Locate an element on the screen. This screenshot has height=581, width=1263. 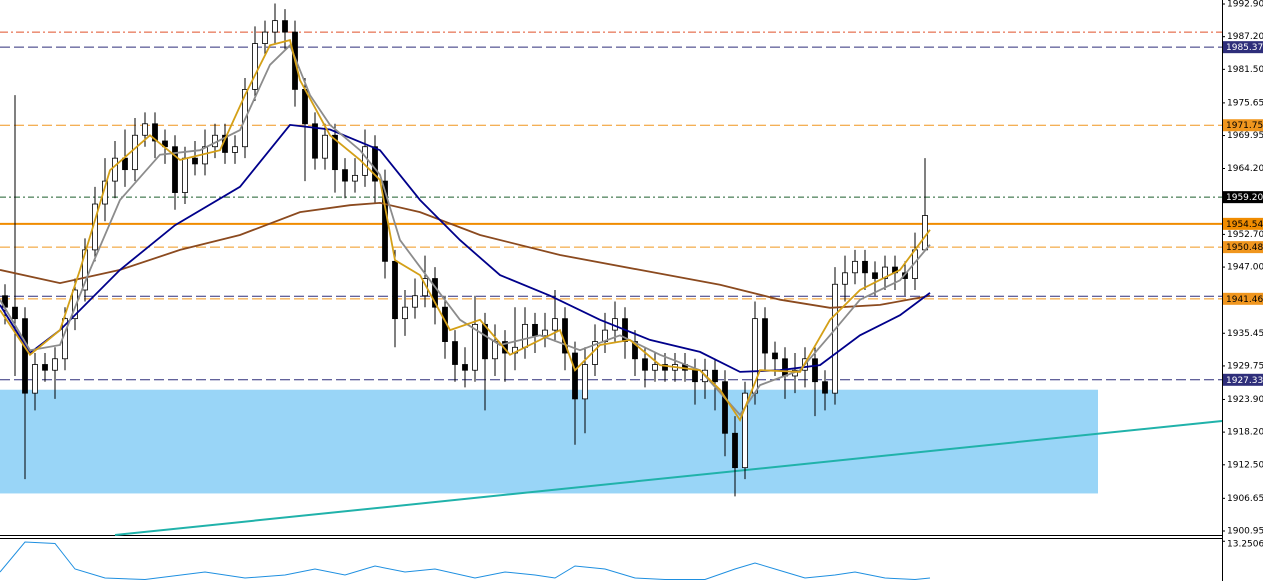
level-label: 1950.48 is located at coordinates (1244, 248).